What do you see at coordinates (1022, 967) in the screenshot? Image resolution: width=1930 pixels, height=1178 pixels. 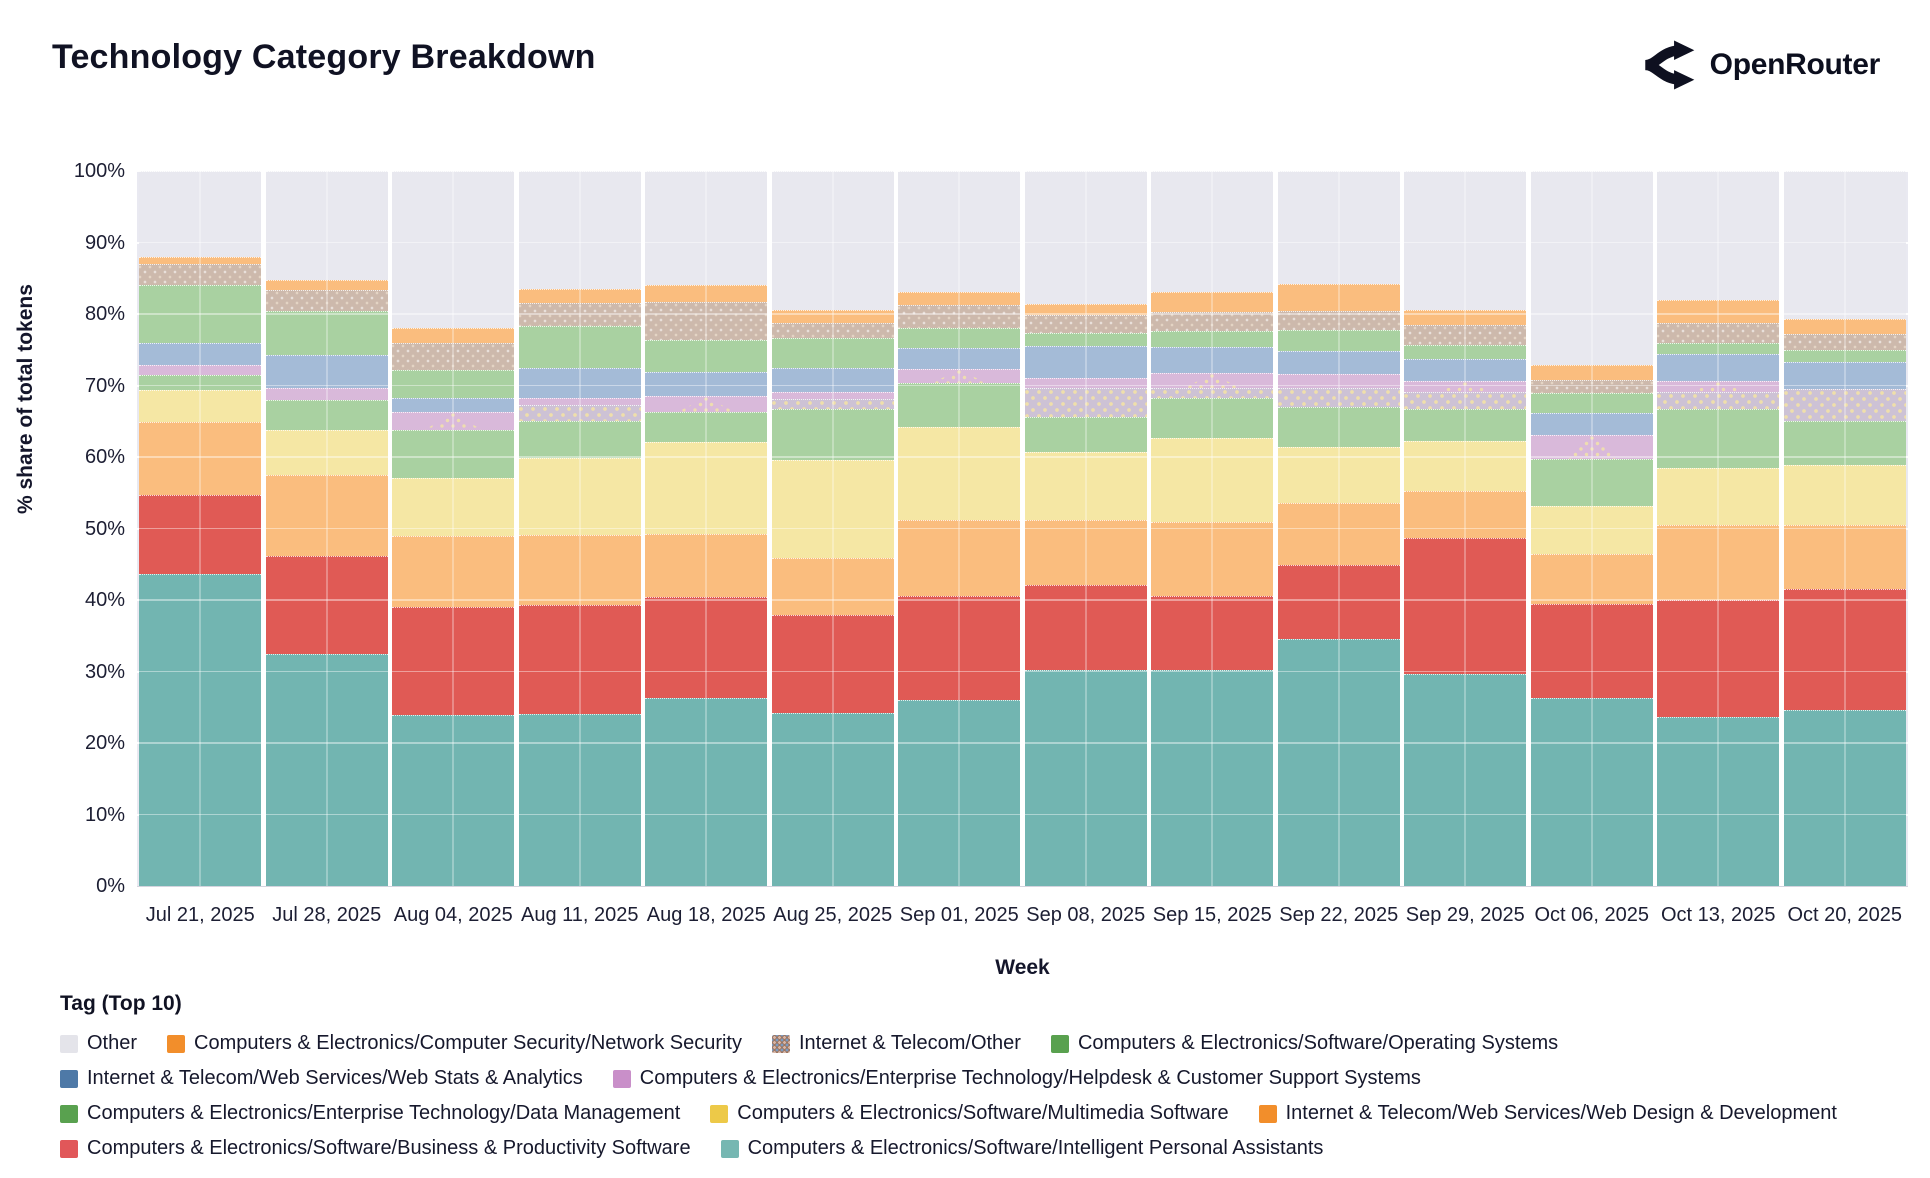 I see `x-axis-title: Week` at bounding box center [1022, 967].